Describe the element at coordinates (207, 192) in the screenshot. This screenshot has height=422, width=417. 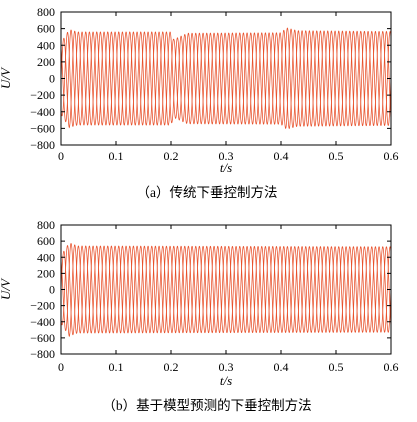
I see `figure-caption: （a）传统下垂控制方法` at that location.